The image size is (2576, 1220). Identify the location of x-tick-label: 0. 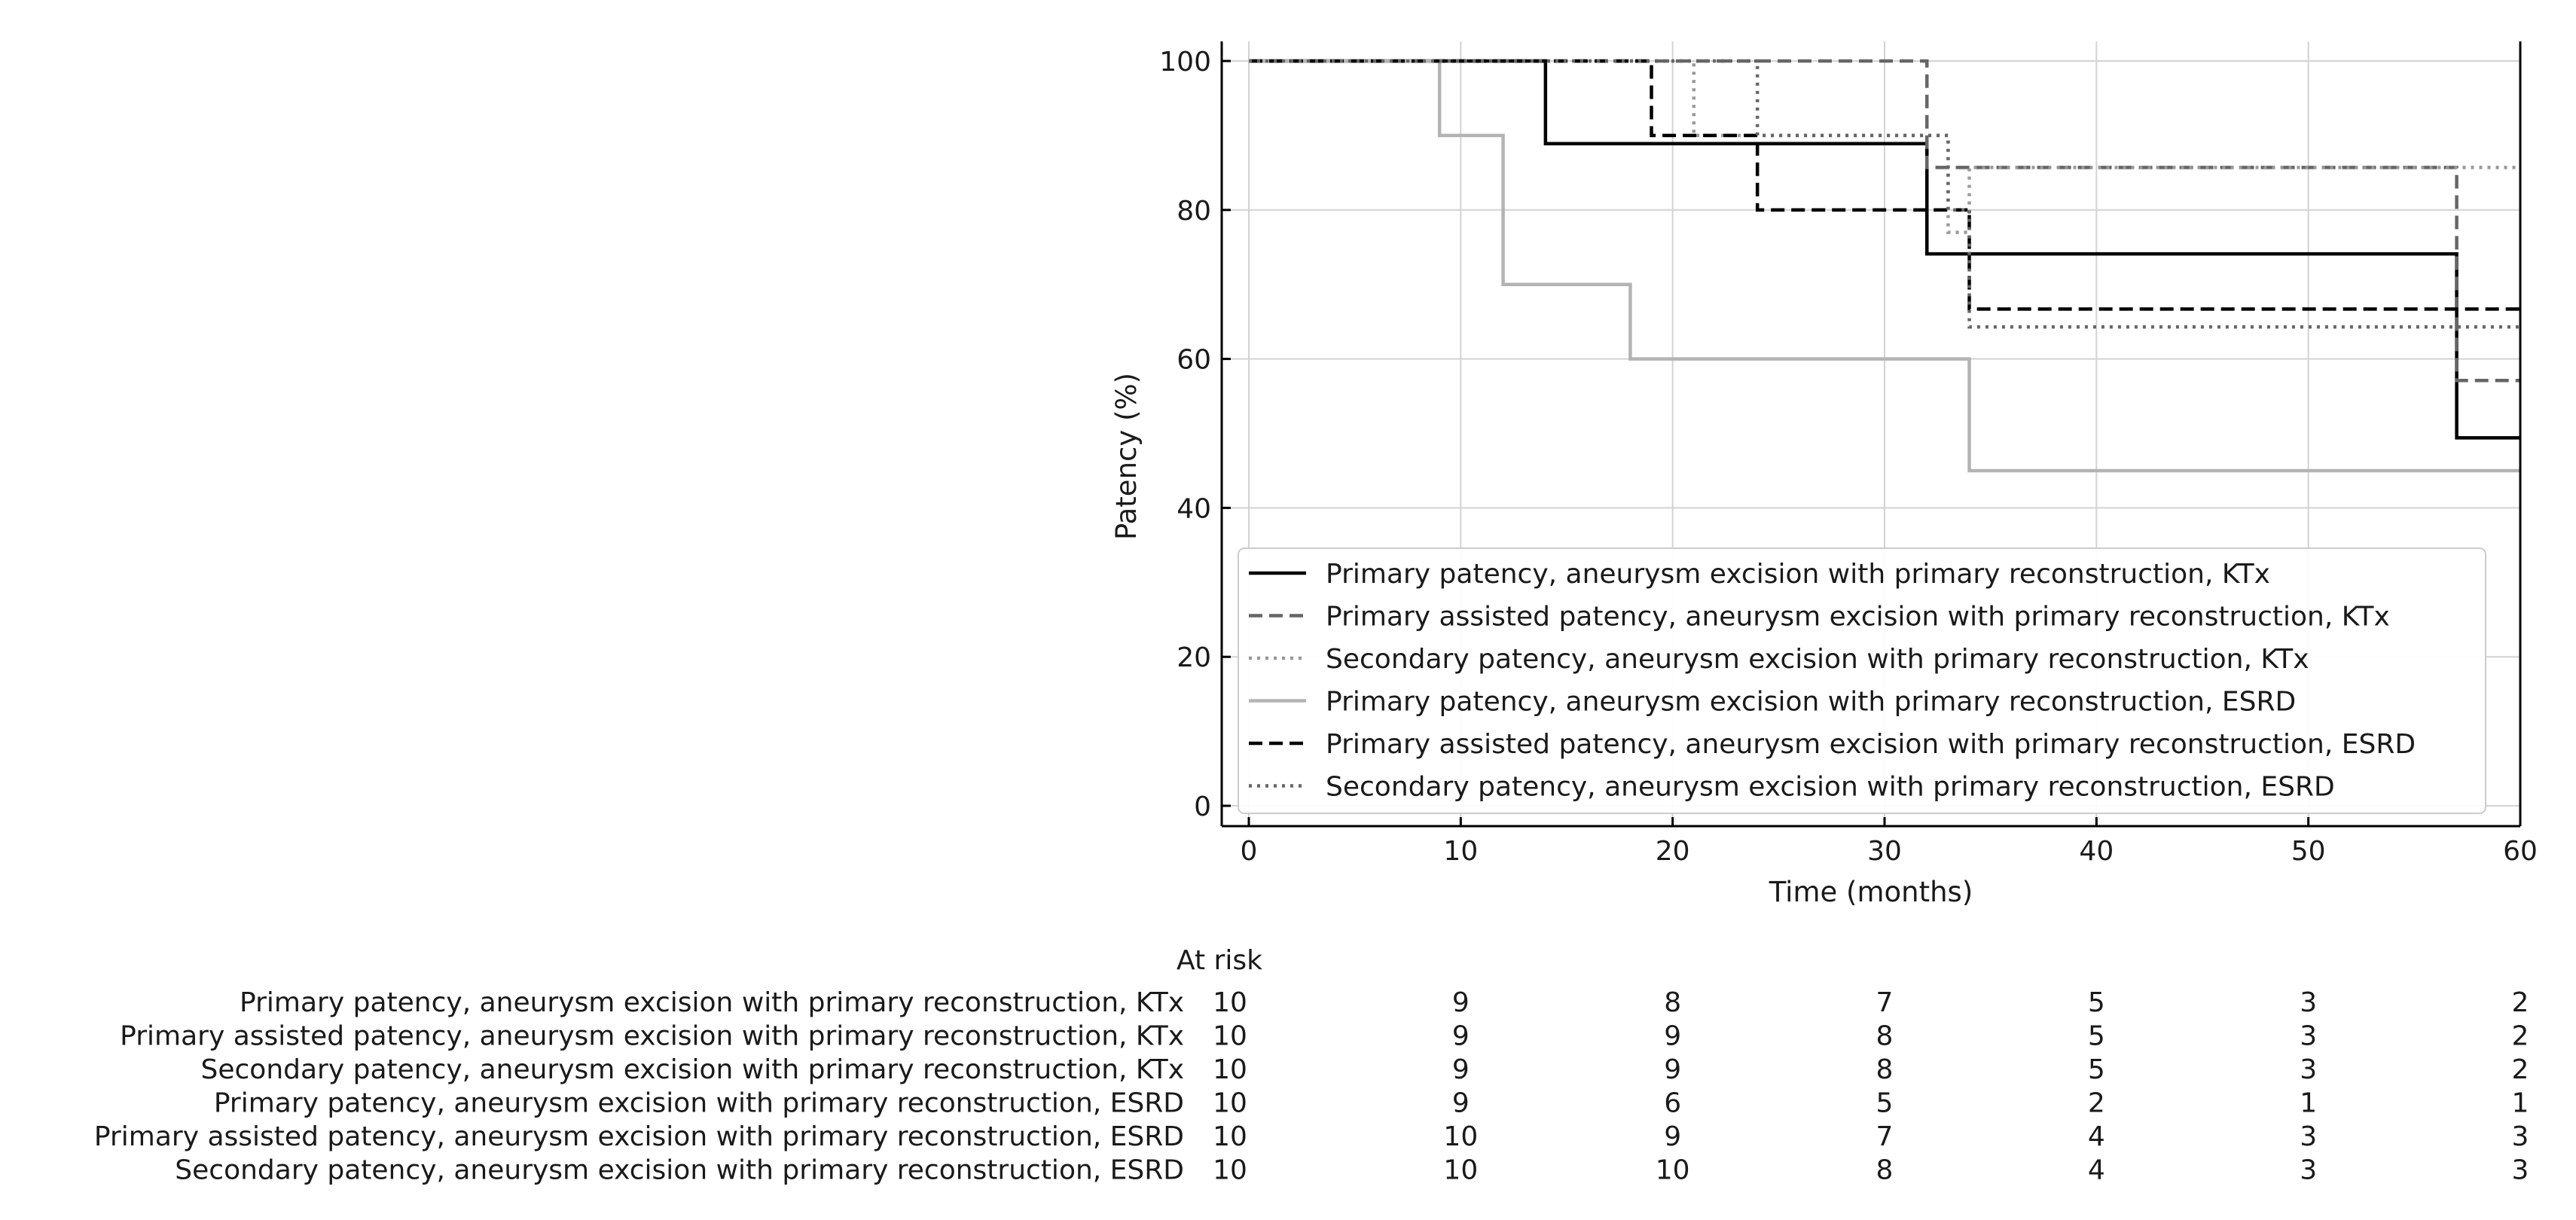
(1250, 851).